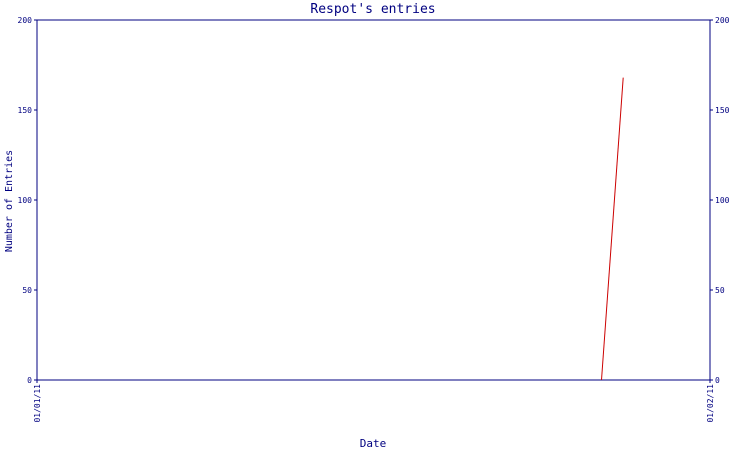 The height and width of the screenshot is (450, 750). What do you see at coordinates (722, 20) in the screenshot?
I see `y-tick-label-right: 200` at bounding box center [722, 20].